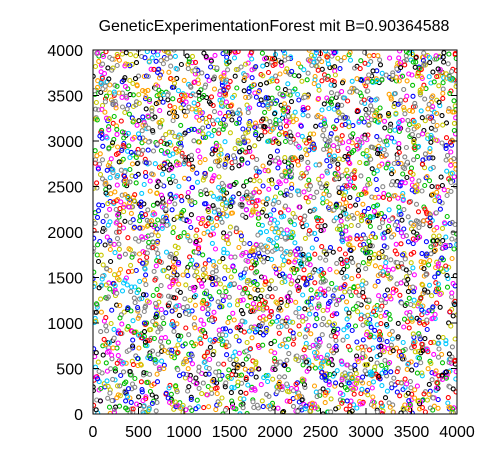 This screenshot has width=500, height=450. Describe the element at coordinates (65, 324) in the screenshot. I see `y-tick-label: 1000` at that location.